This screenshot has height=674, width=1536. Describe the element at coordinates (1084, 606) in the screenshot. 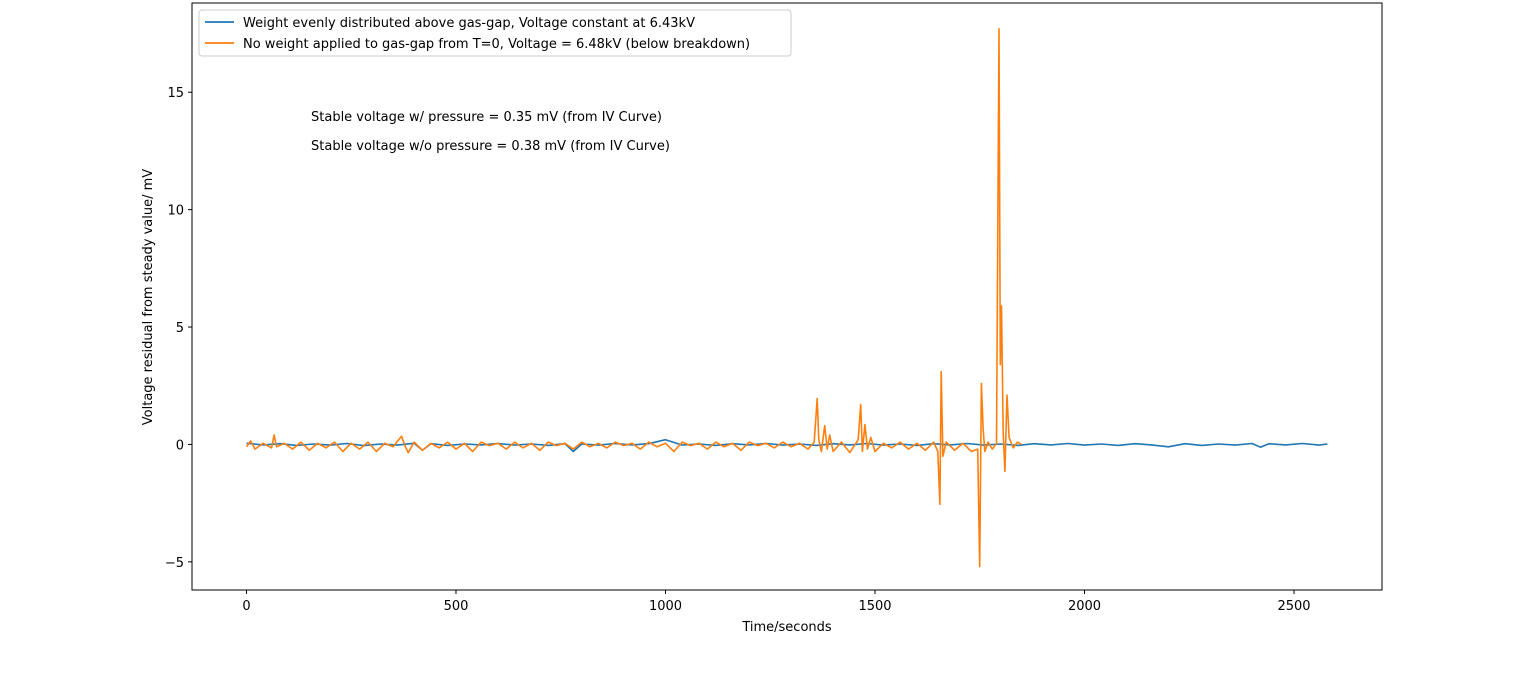

I see `x-tick-label: 2000` at that location.